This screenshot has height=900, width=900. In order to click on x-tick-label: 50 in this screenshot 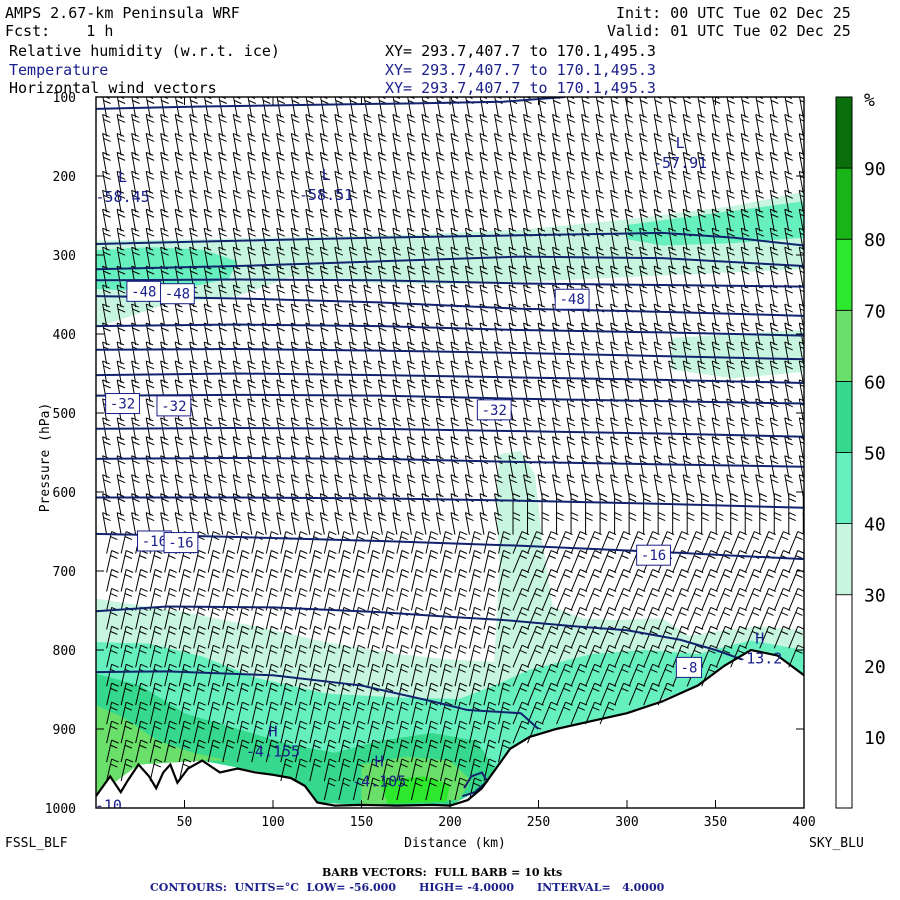, I will do `click(185, 822)`.